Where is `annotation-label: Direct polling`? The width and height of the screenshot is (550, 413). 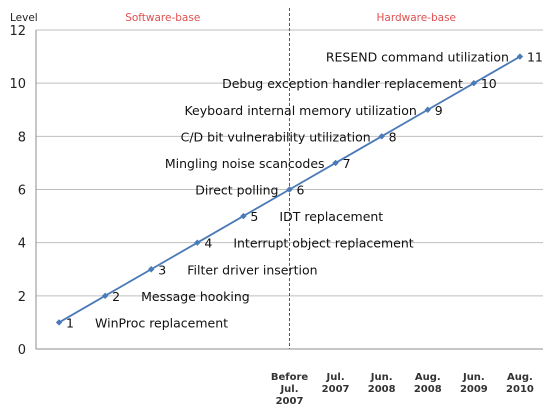 annotation-label: Direct polling is located at coordinates (236, 190).